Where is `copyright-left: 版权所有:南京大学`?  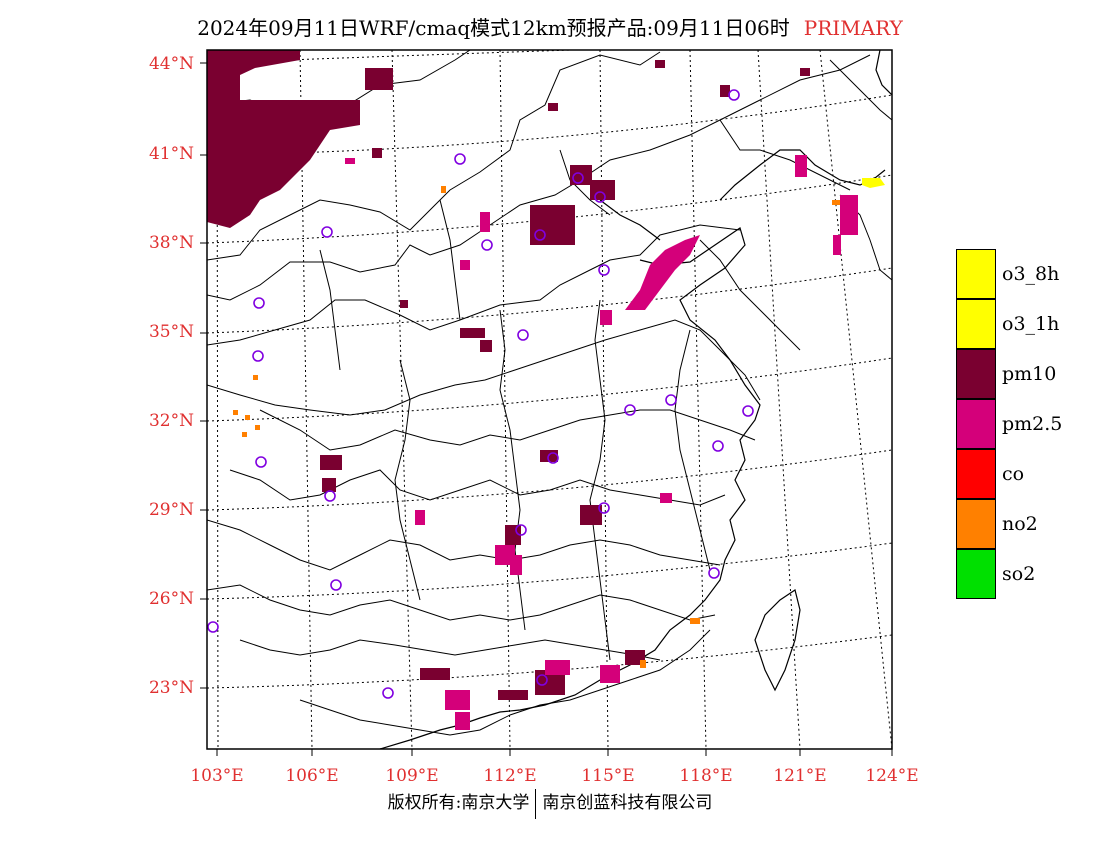
copyright-left: 版权所有:南京大学 is located at coordinates (458, 803).